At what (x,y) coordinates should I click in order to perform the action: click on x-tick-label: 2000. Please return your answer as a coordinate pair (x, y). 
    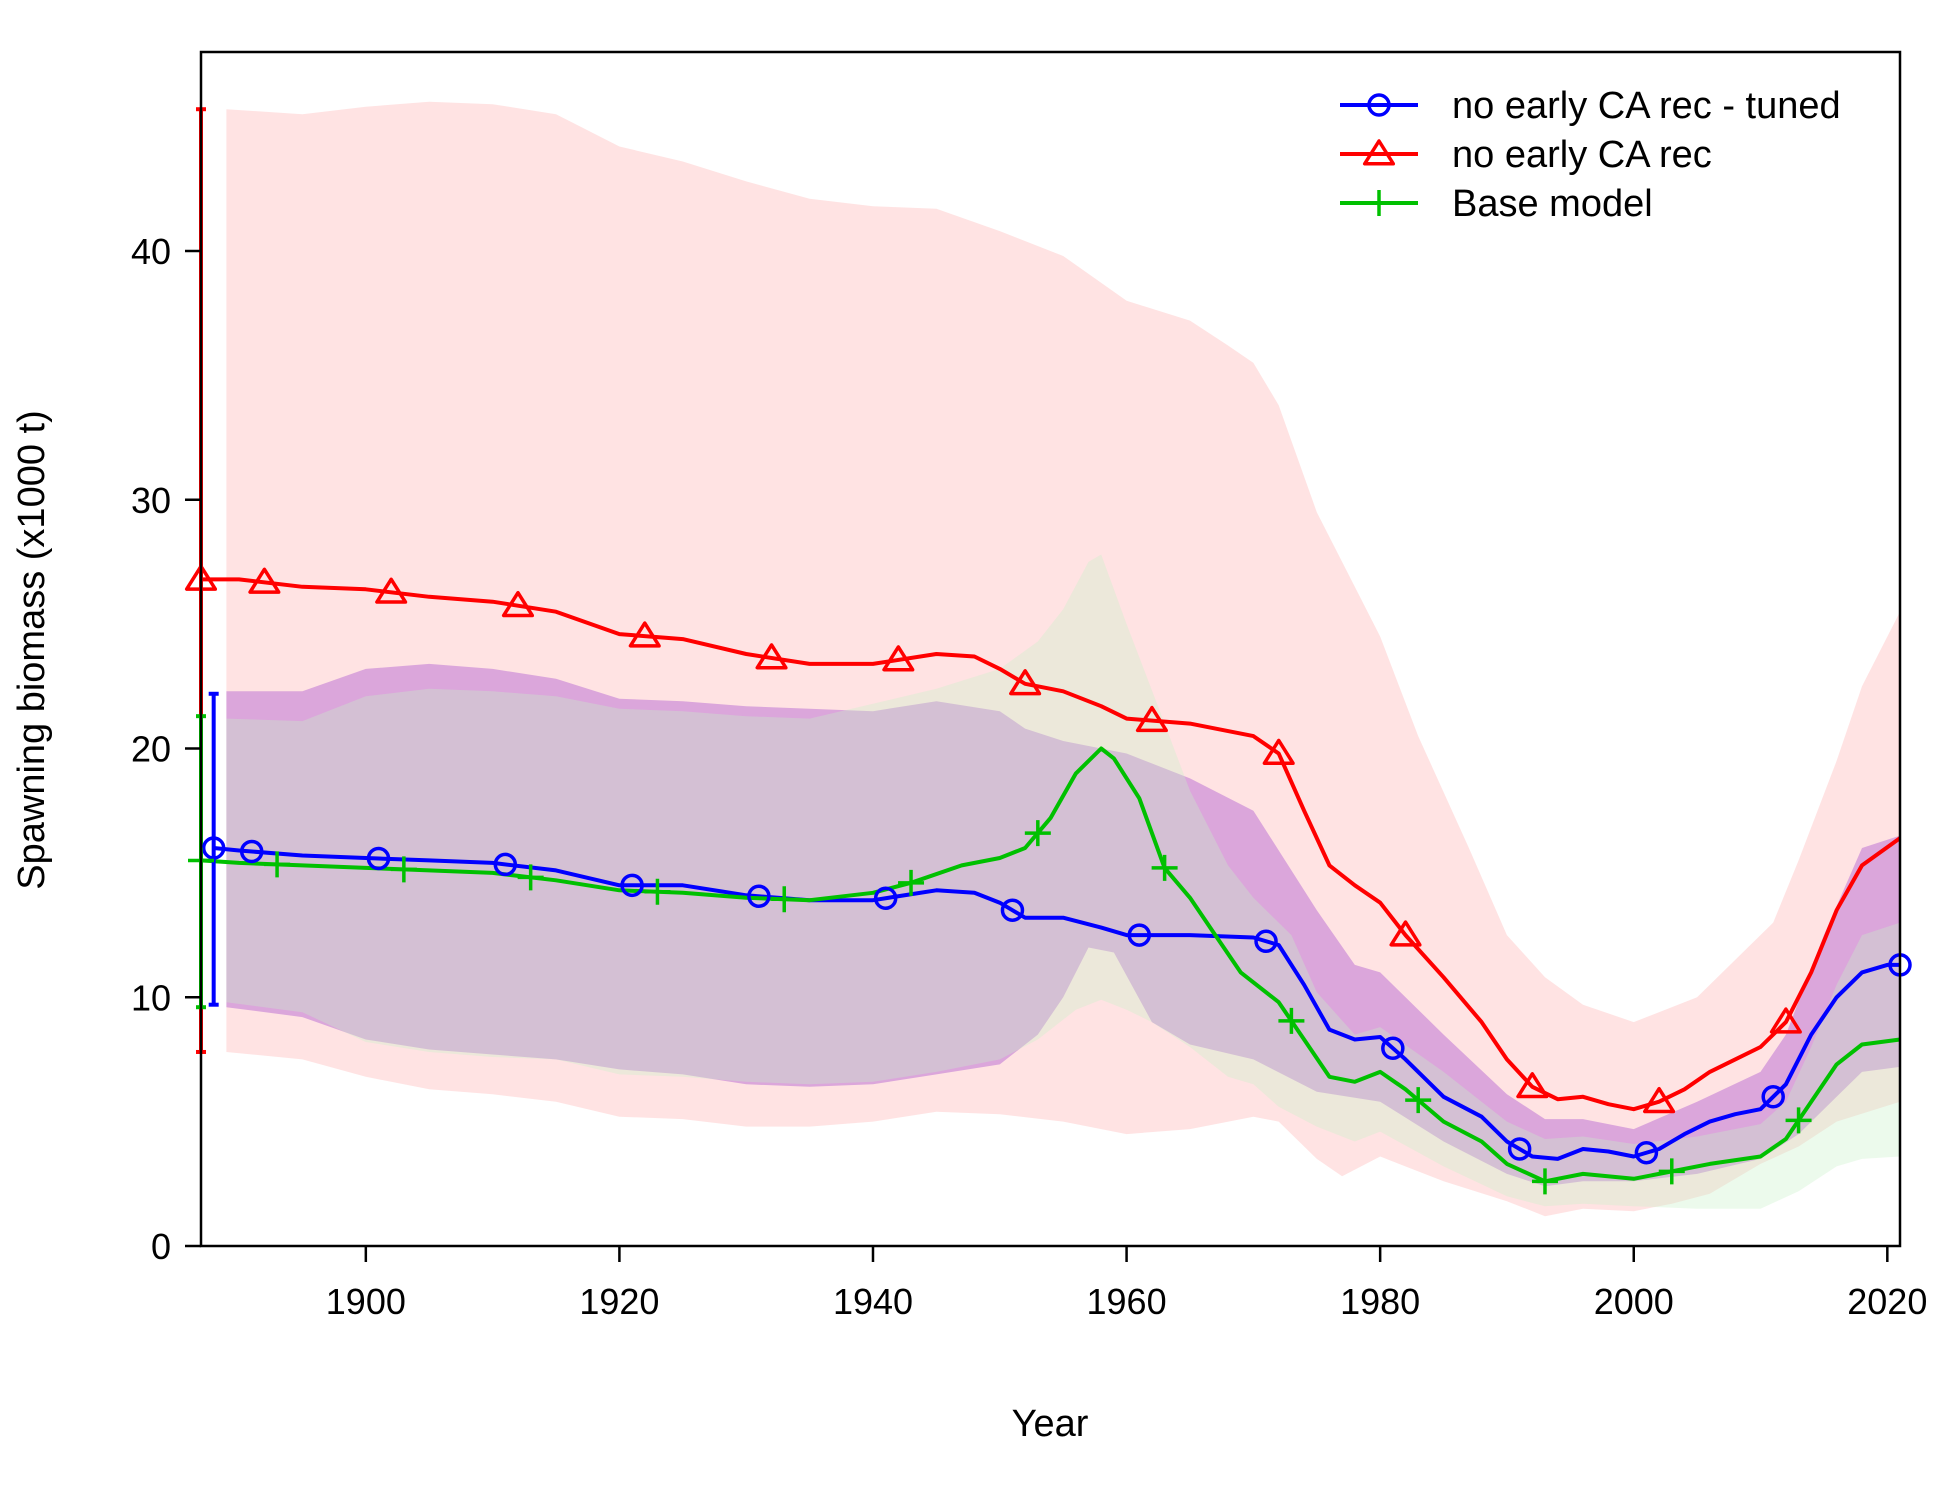
    Looking at the image, I should click on (1634, 1301).